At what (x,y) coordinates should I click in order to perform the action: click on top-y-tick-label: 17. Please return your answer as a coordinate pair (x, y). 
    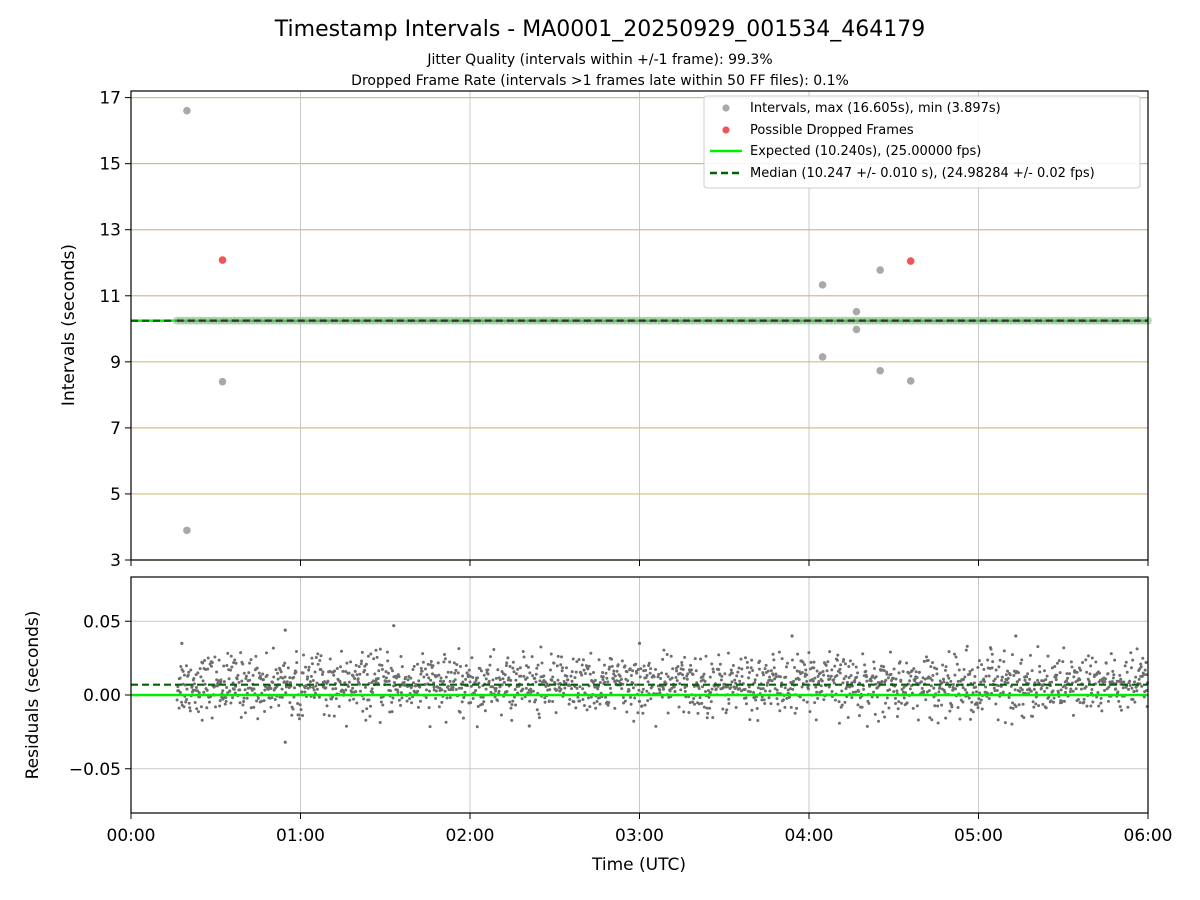
    Looking at the image, I should click on (110, 99).